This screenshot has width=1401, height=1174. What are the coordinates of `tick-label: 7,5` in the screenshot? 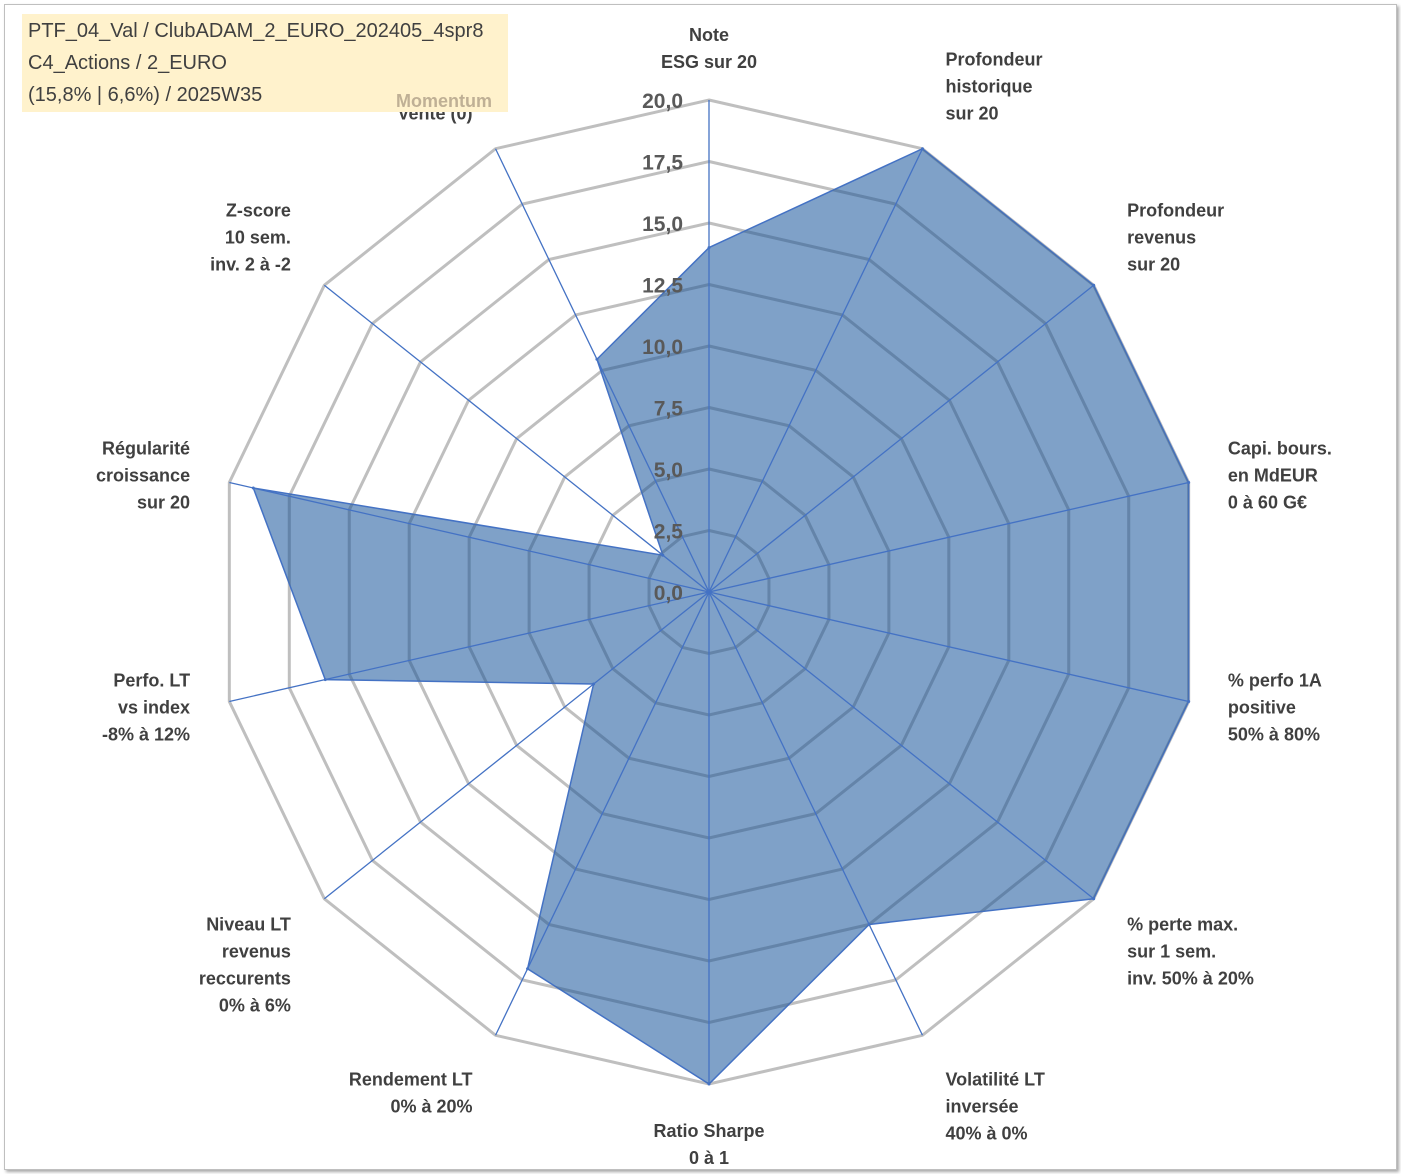 It's located at (669, 409).